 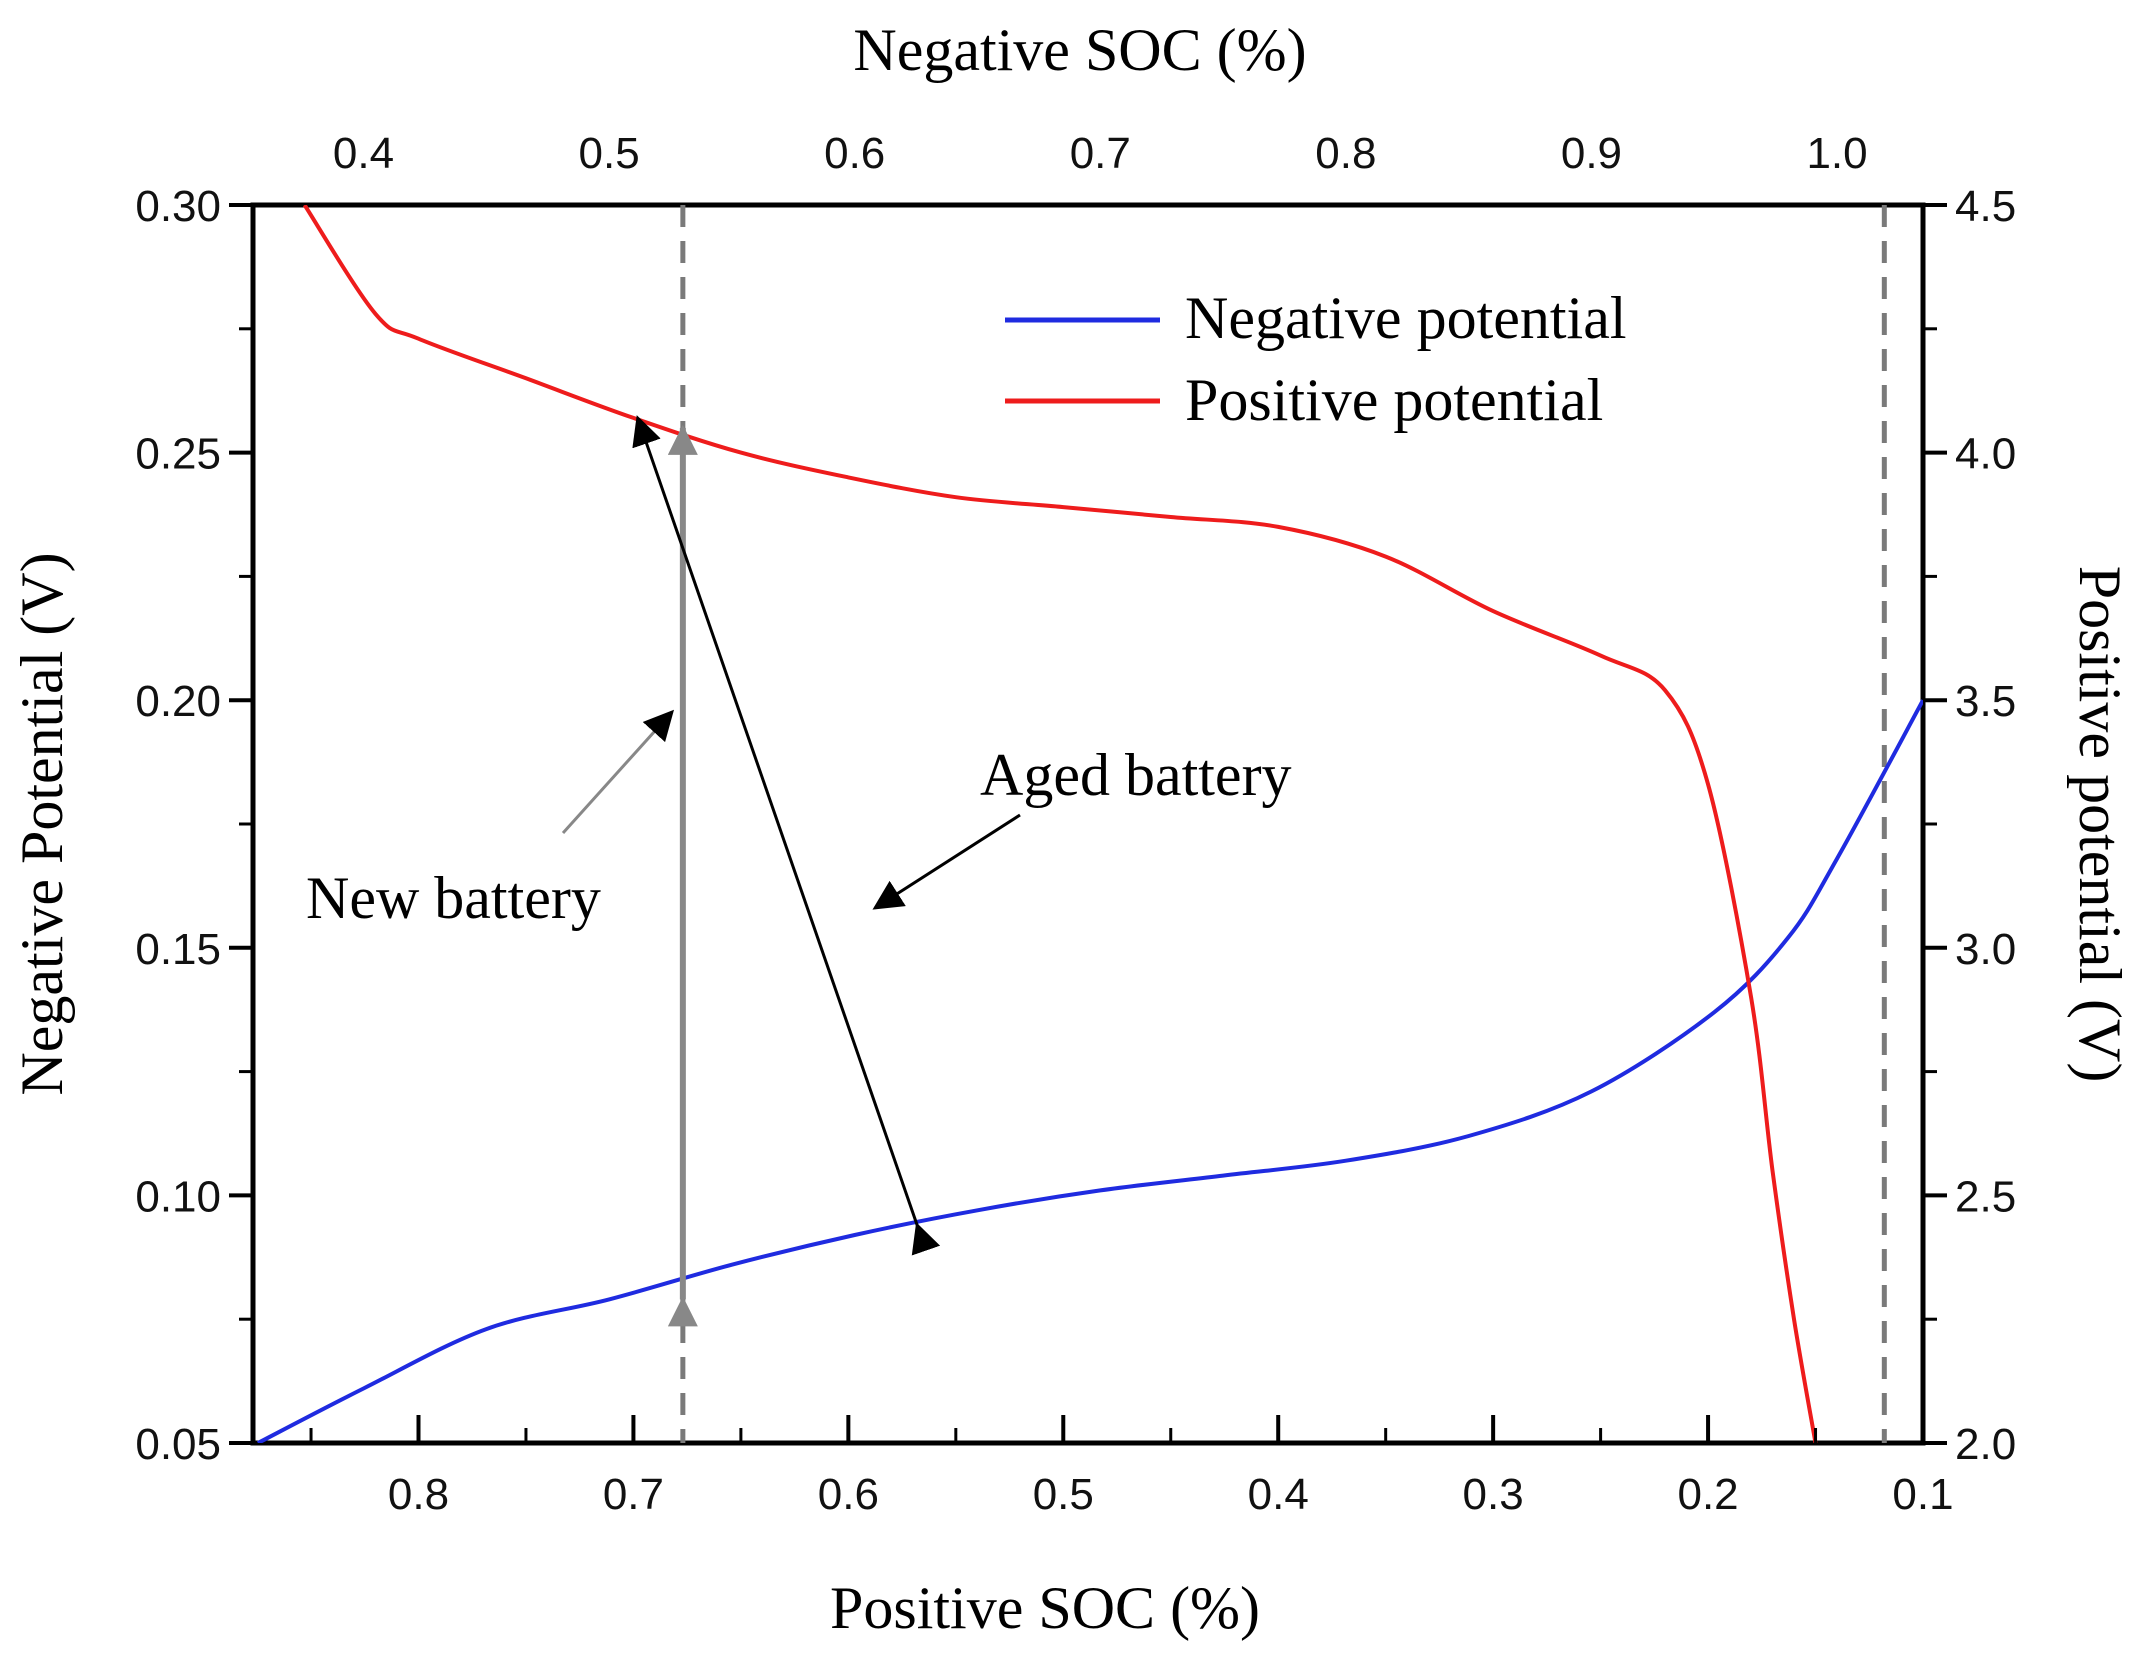 I want to click on left-tick-label: 0.05, so click(x=178, y=1444).